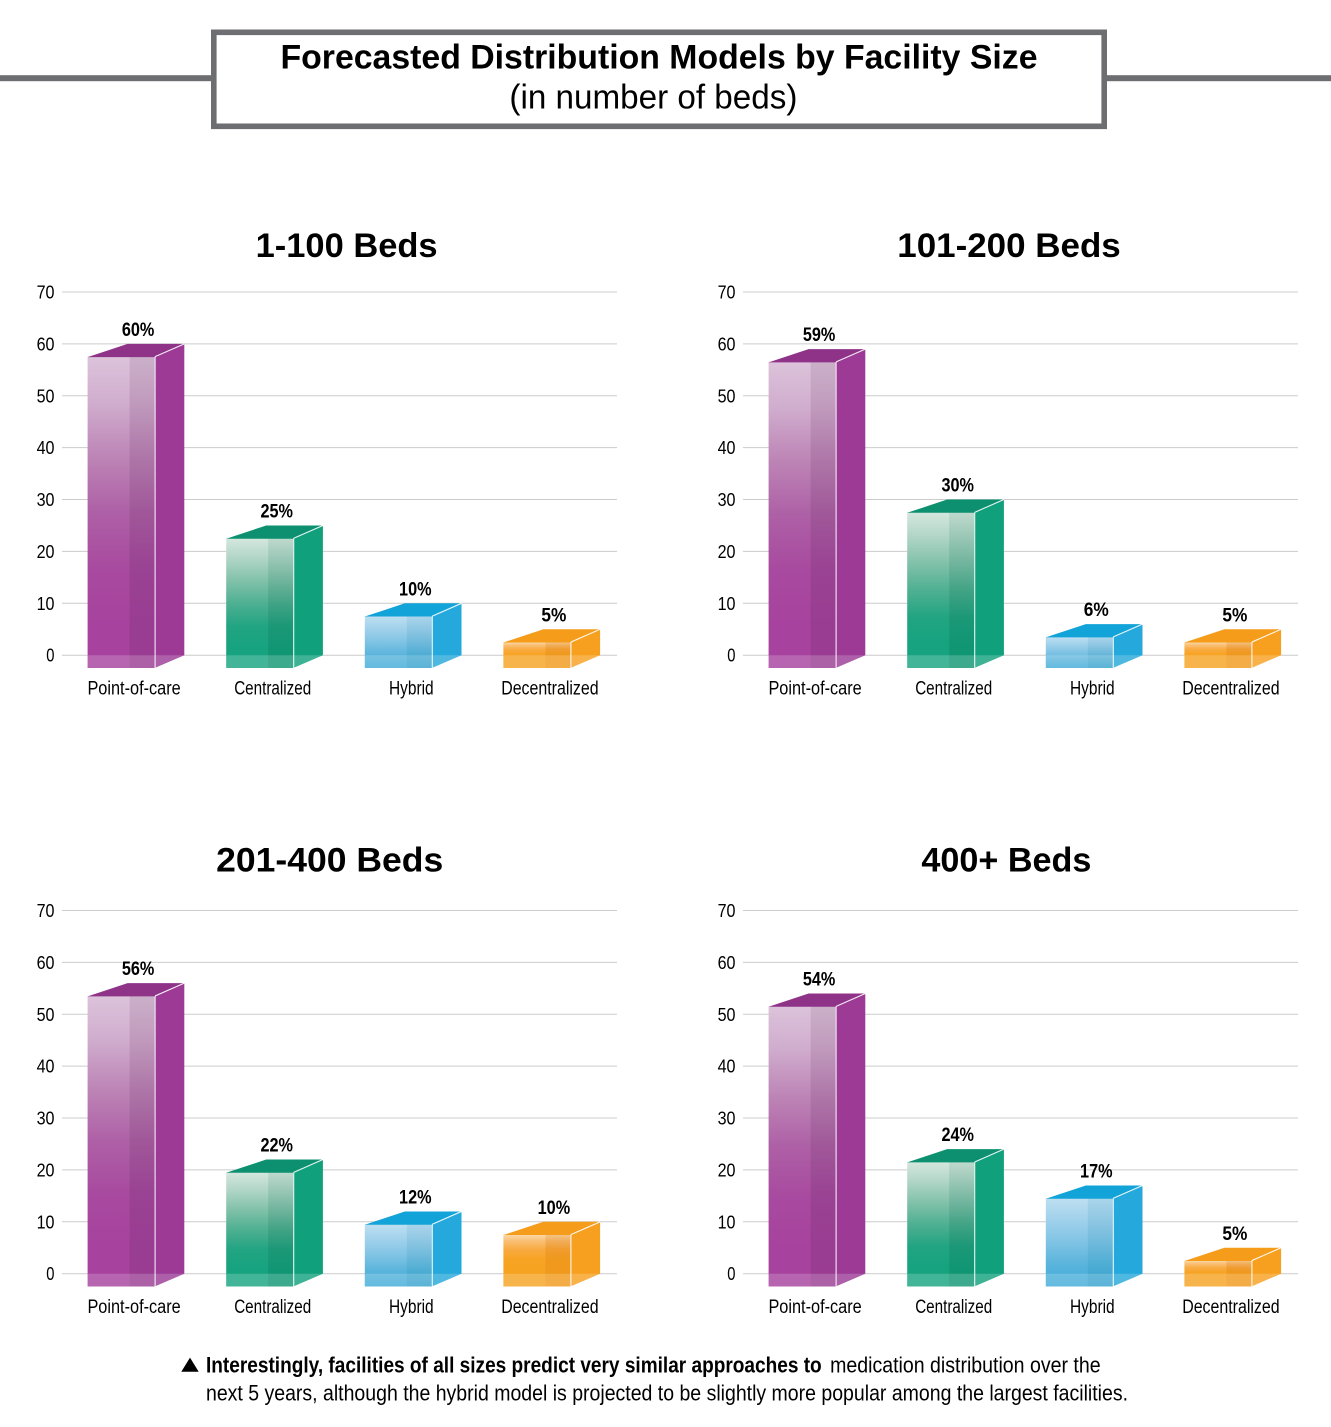  Describe the element at coordinates (276, 1146) in the screenshot. I see `svg-text: 22%` at that location.